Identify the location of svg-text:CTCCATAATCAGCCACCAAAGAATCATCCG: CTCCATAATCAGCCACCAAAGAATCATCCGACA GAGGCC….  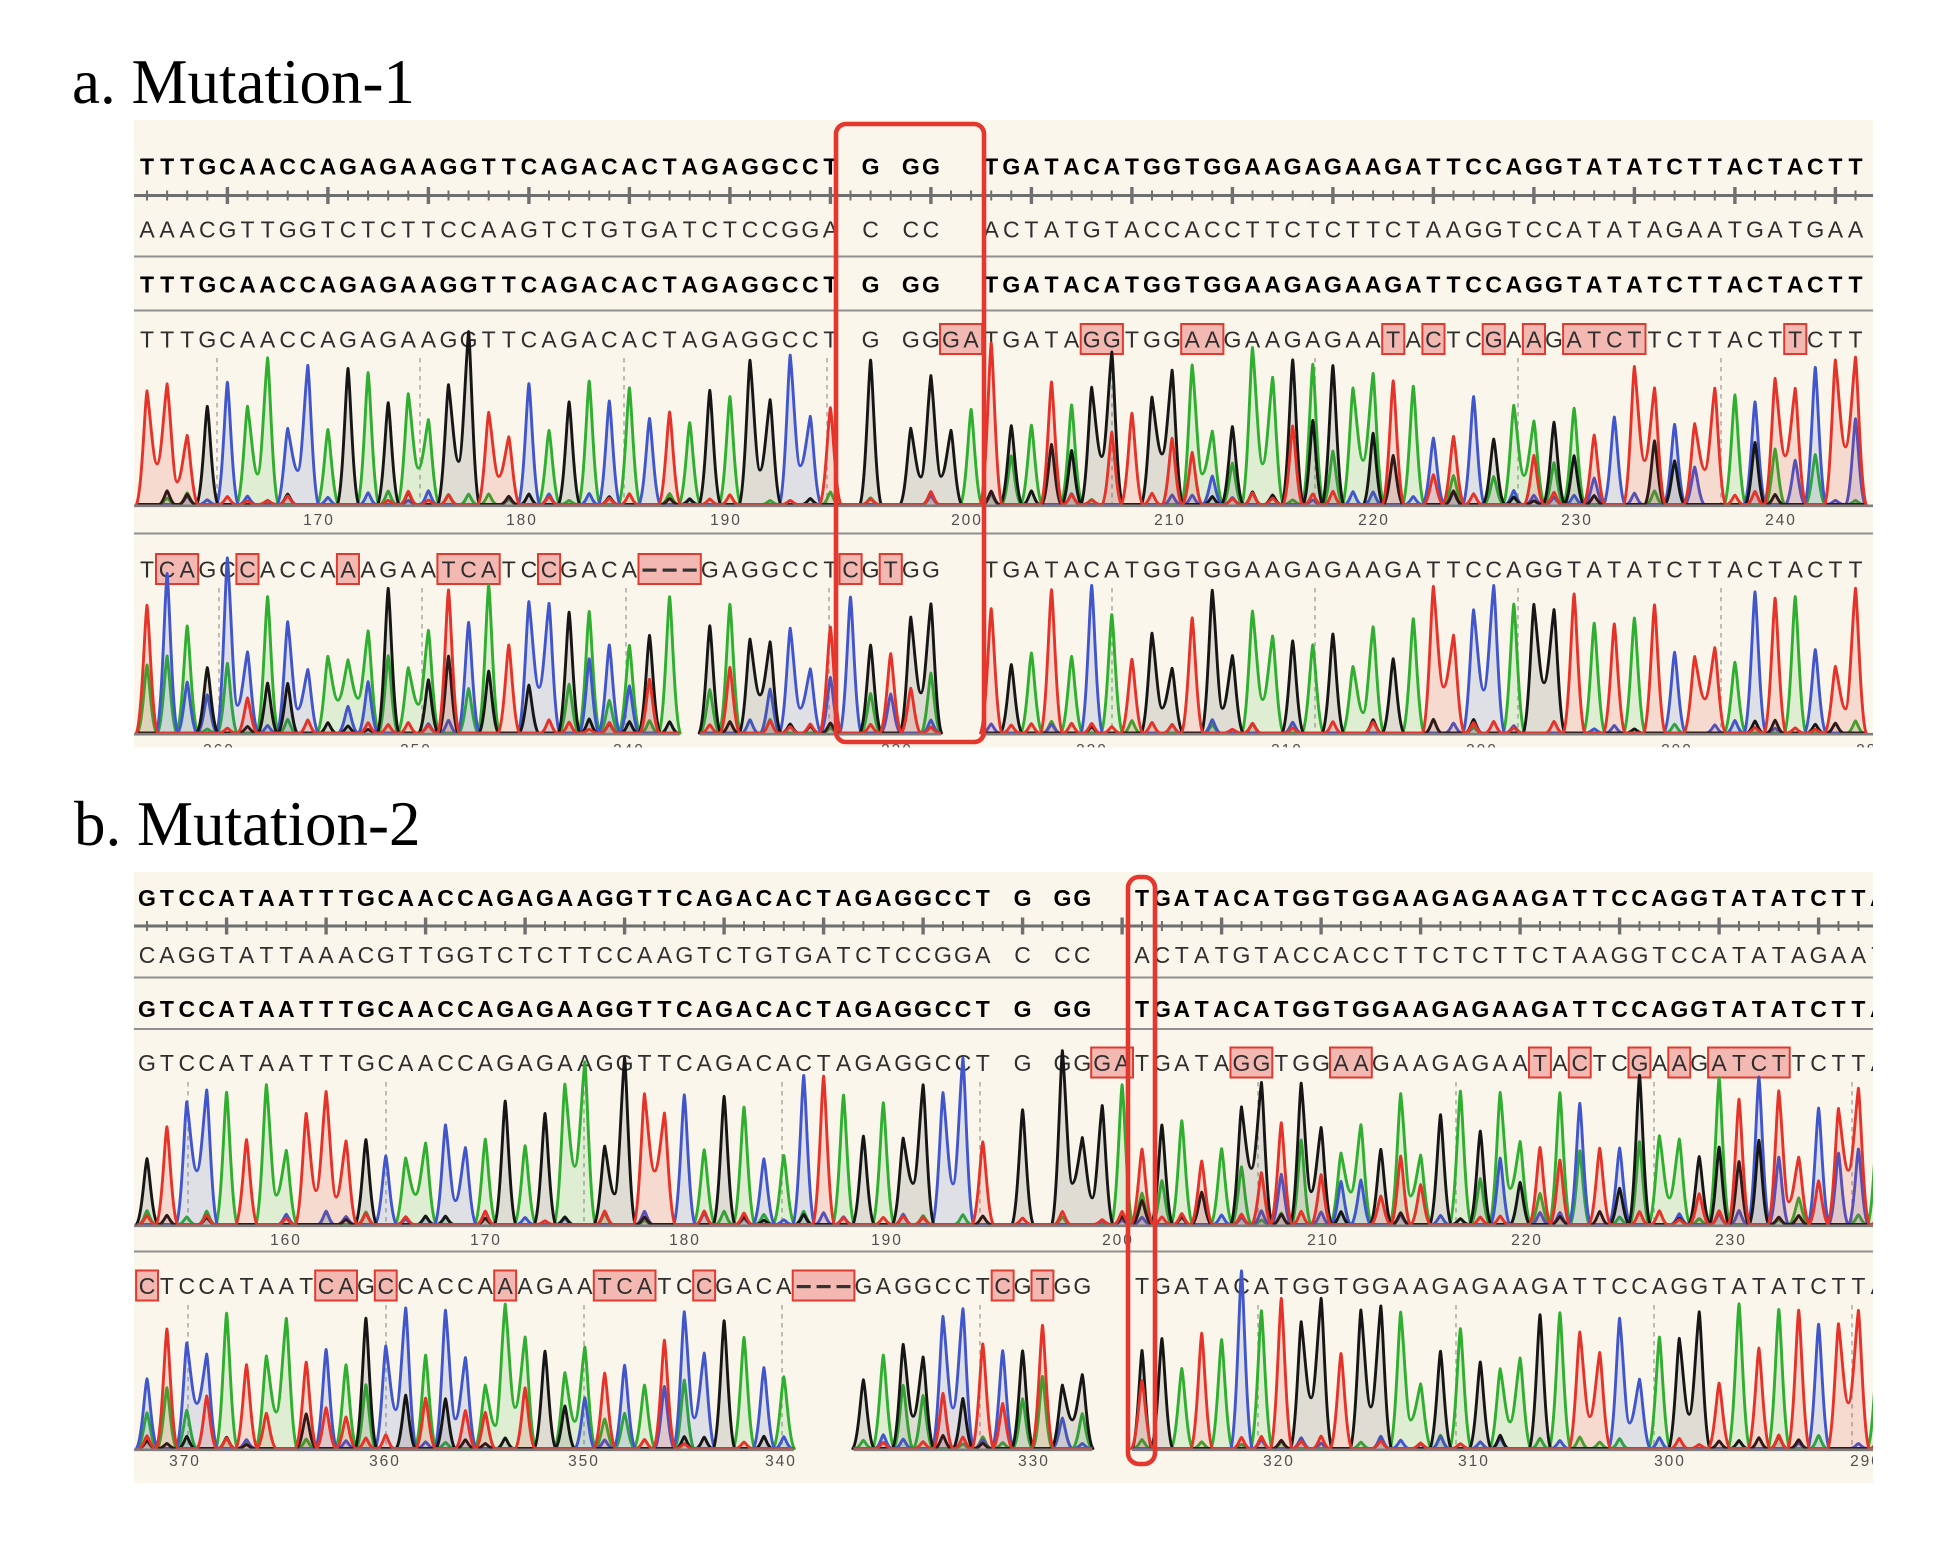
(1013, 1286).